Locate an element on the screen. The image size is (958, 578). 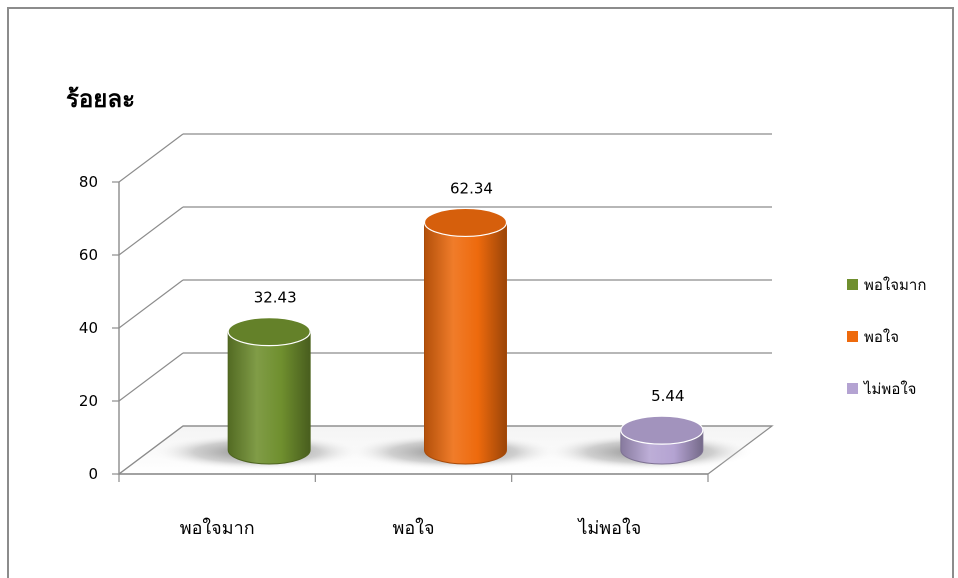
y-tick-label: 40 is located at coordinates (88, 328).